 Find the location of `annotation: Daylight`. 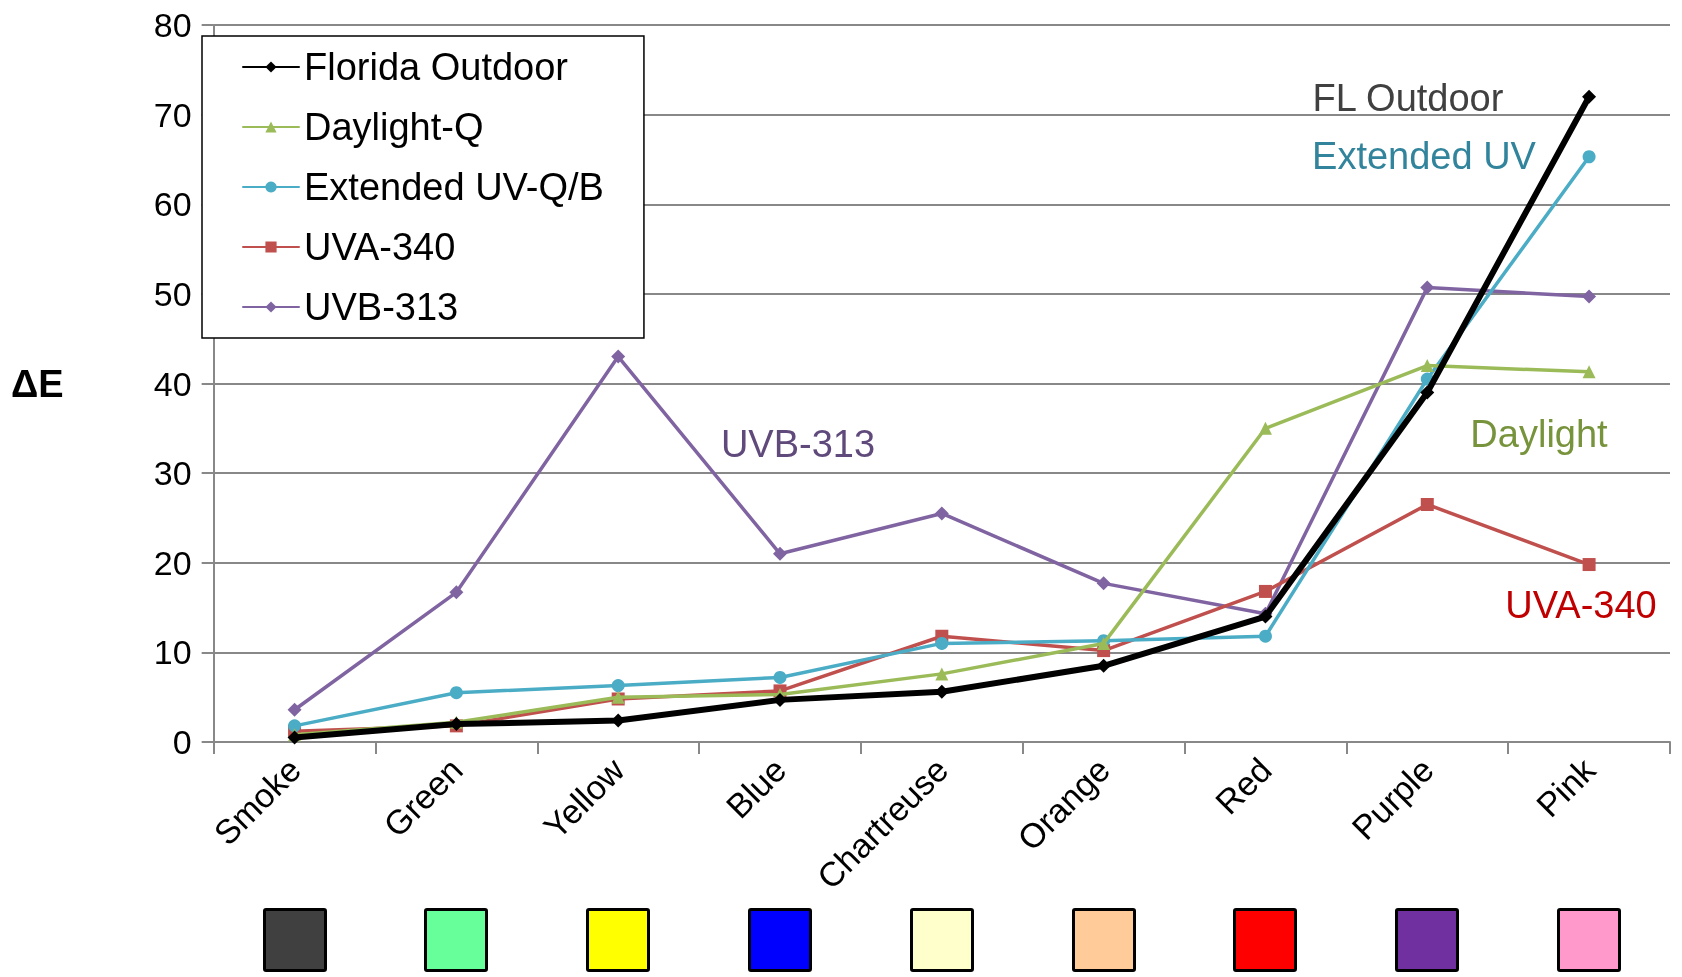

annotation: Daylight is located at coordinates (1539, 434).